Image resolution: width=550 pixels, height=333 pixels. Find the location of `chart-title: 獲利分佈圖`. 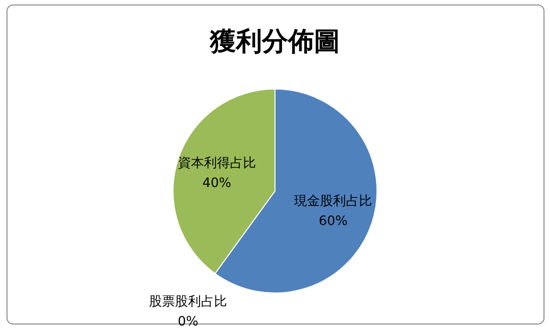

chart-title: 獲利分佈圖 is located at coordinates (274, 42).